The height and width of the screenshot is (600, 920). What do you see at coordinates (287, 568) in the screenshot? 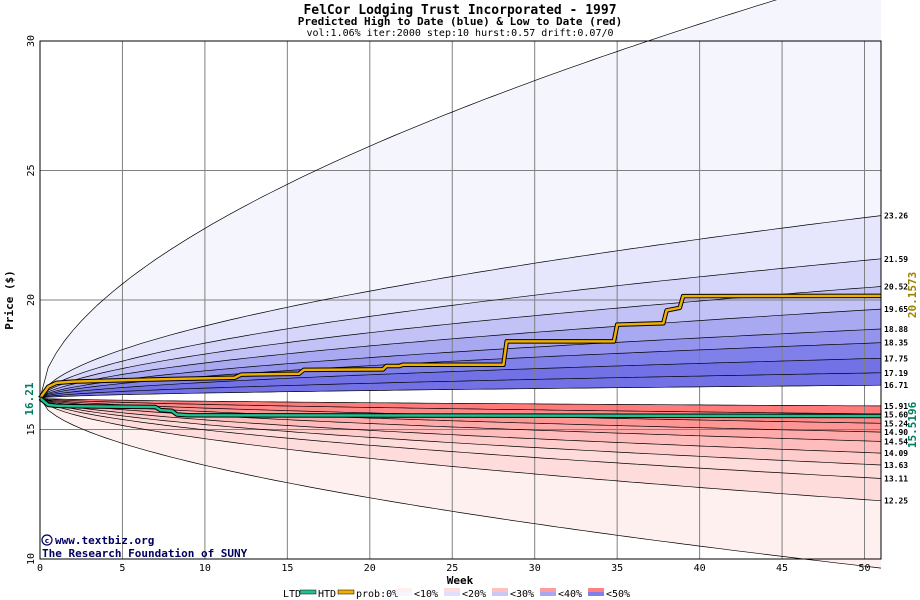
I see `x-tick-label: 15` at bounding box center [287, 568].